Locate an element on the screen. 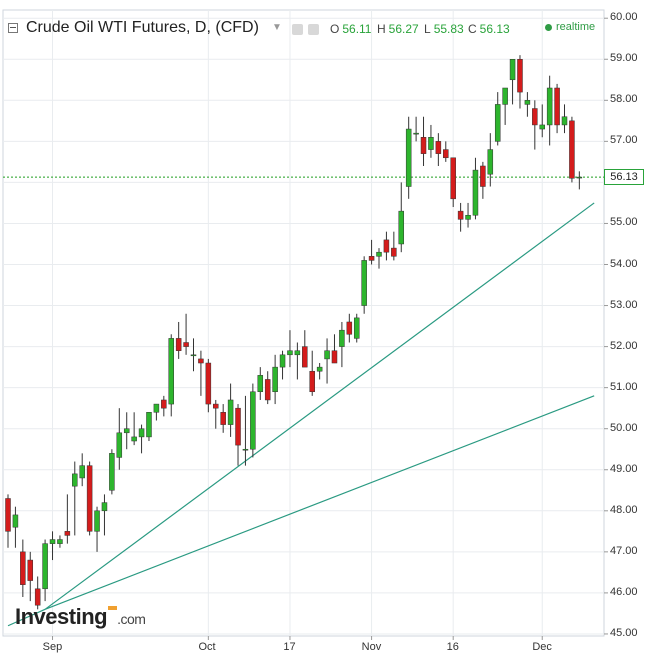 Image resolution: width=646 pixels, height=661 pixels. chart-title: Crude Oil WTI Futures, D, (CFD) is located at coordinates (142, 27).